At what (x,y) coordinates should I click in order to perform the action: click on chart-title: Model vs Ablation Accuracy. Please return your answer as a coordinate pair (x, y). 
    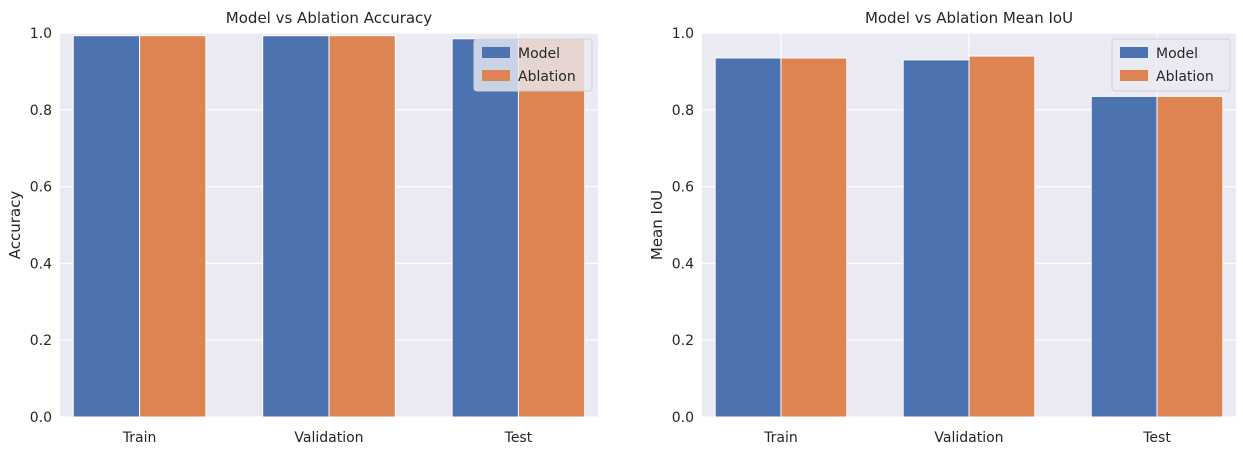
    Looking at the image, I should click on (329, 18).